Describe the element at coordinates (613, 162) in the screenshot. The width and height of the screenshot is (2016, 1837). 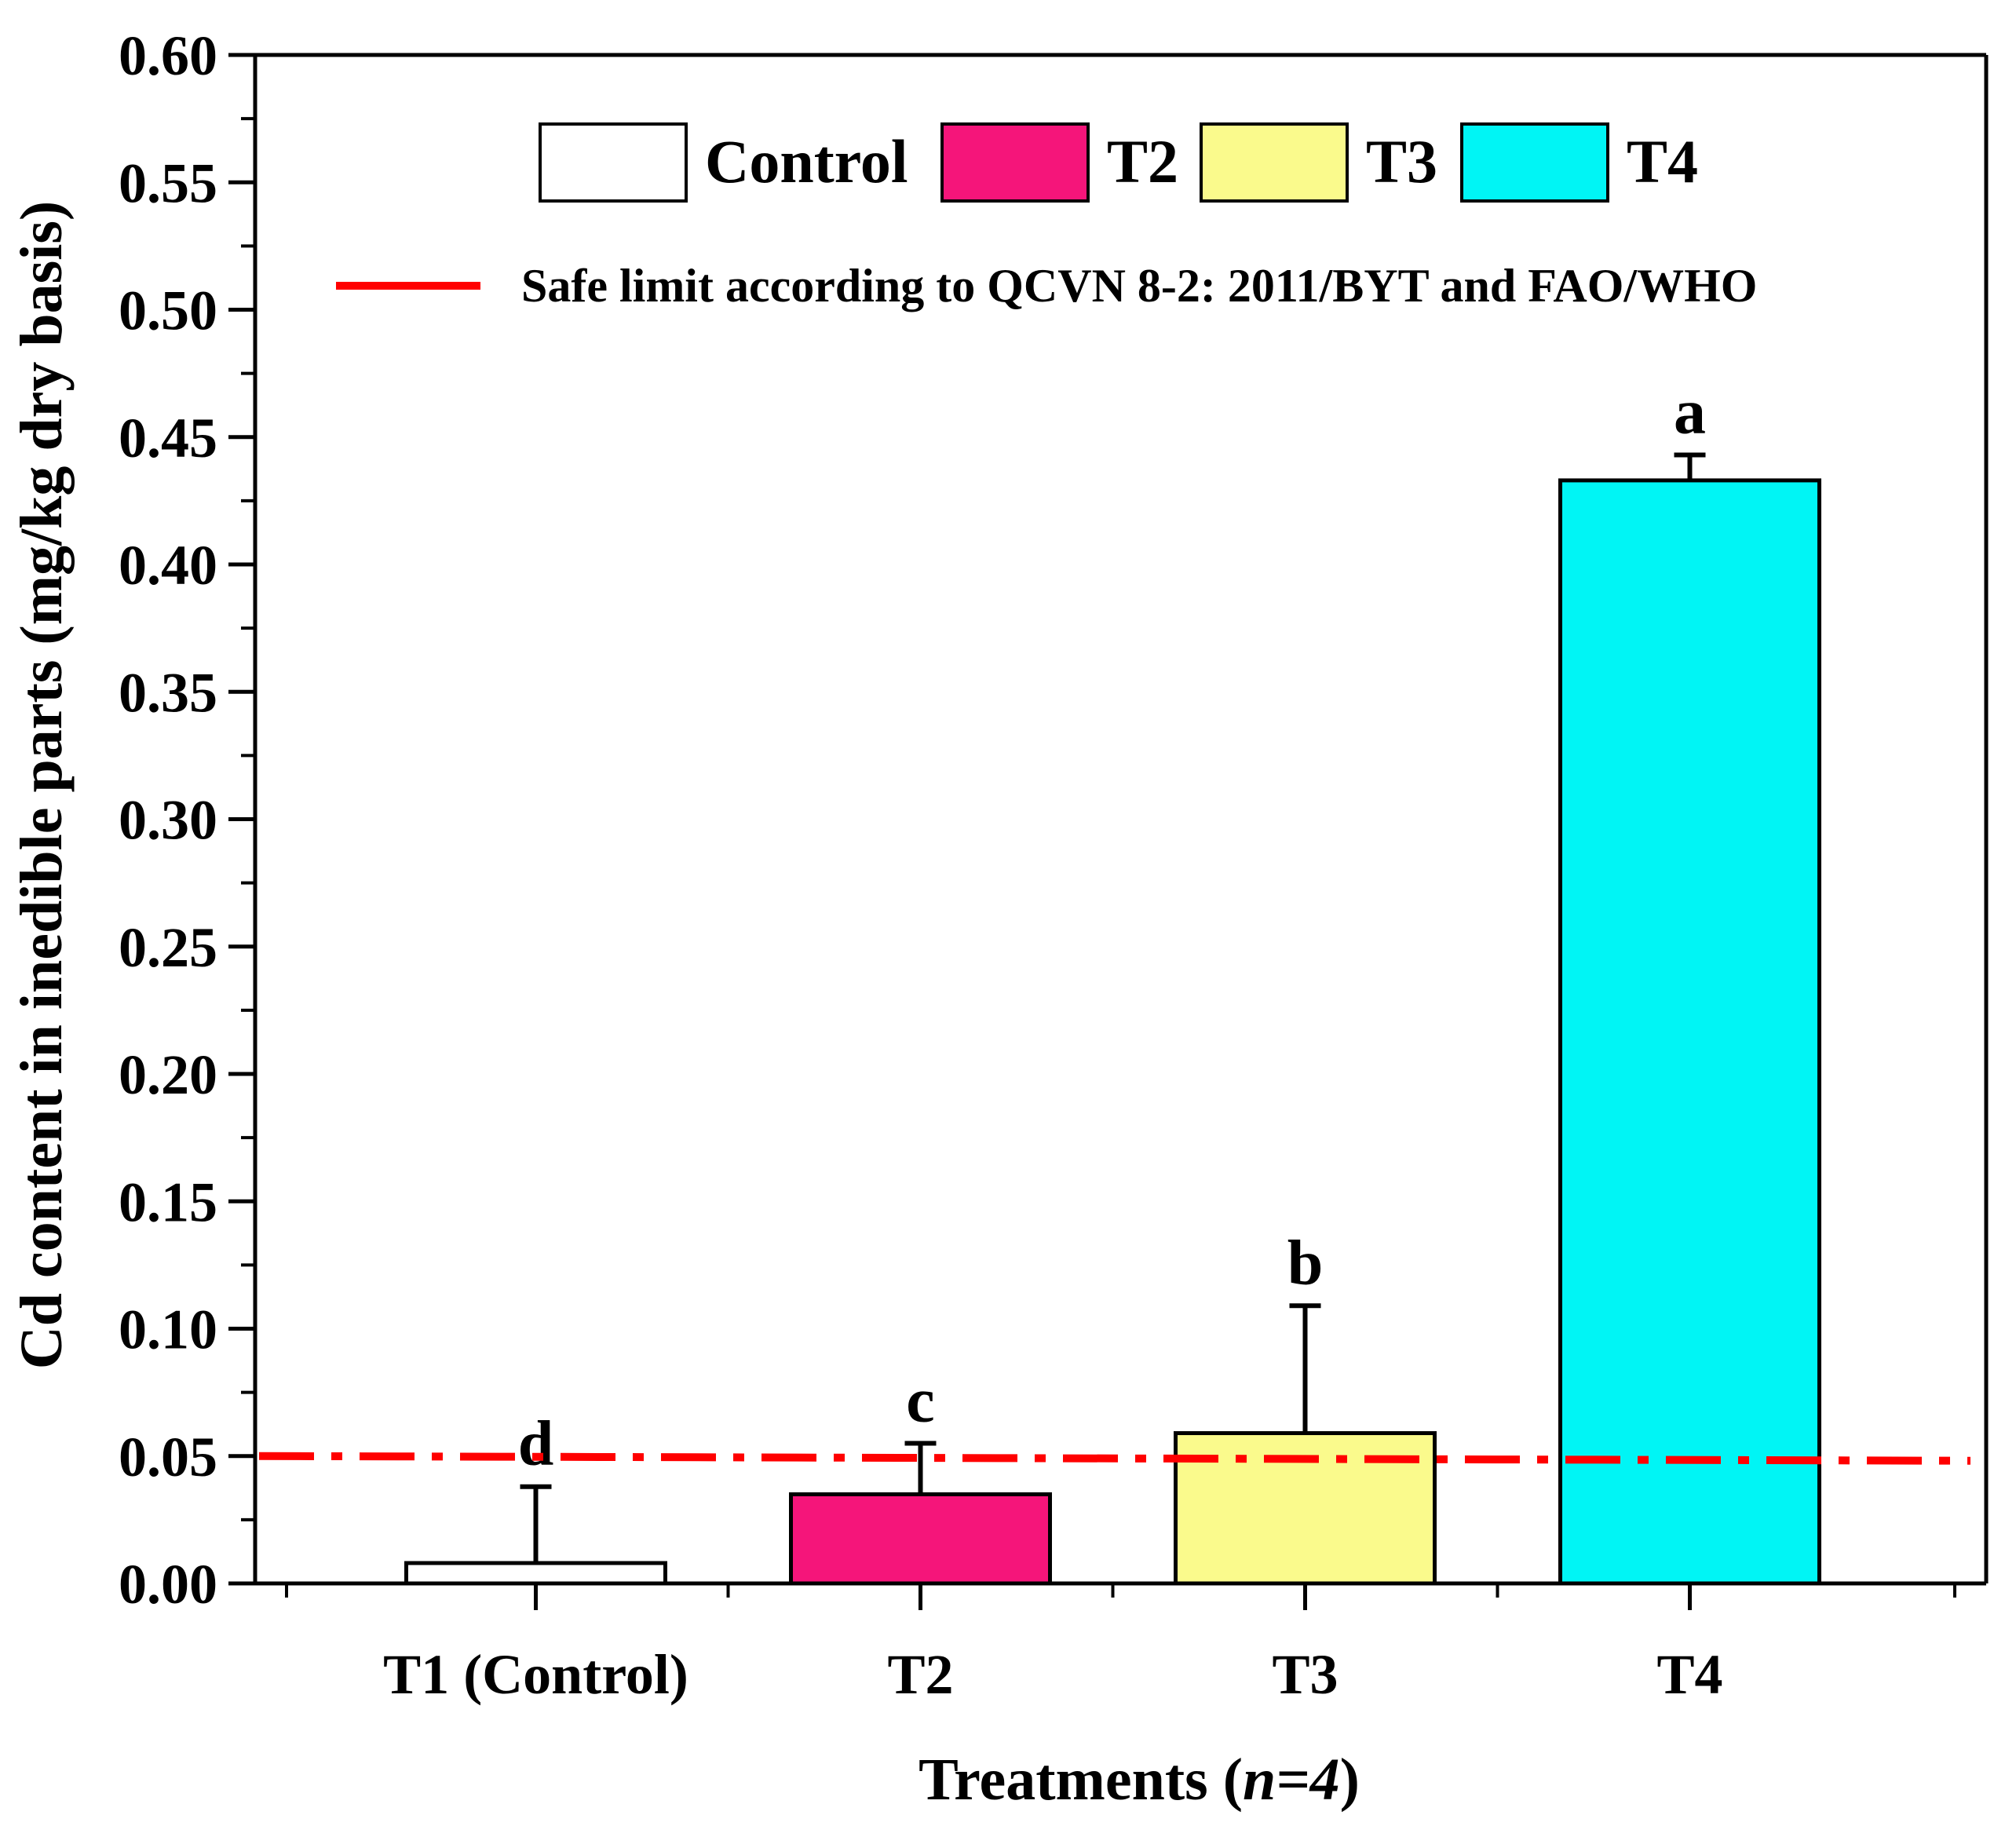
I see `legend-swatch-control` at that location.